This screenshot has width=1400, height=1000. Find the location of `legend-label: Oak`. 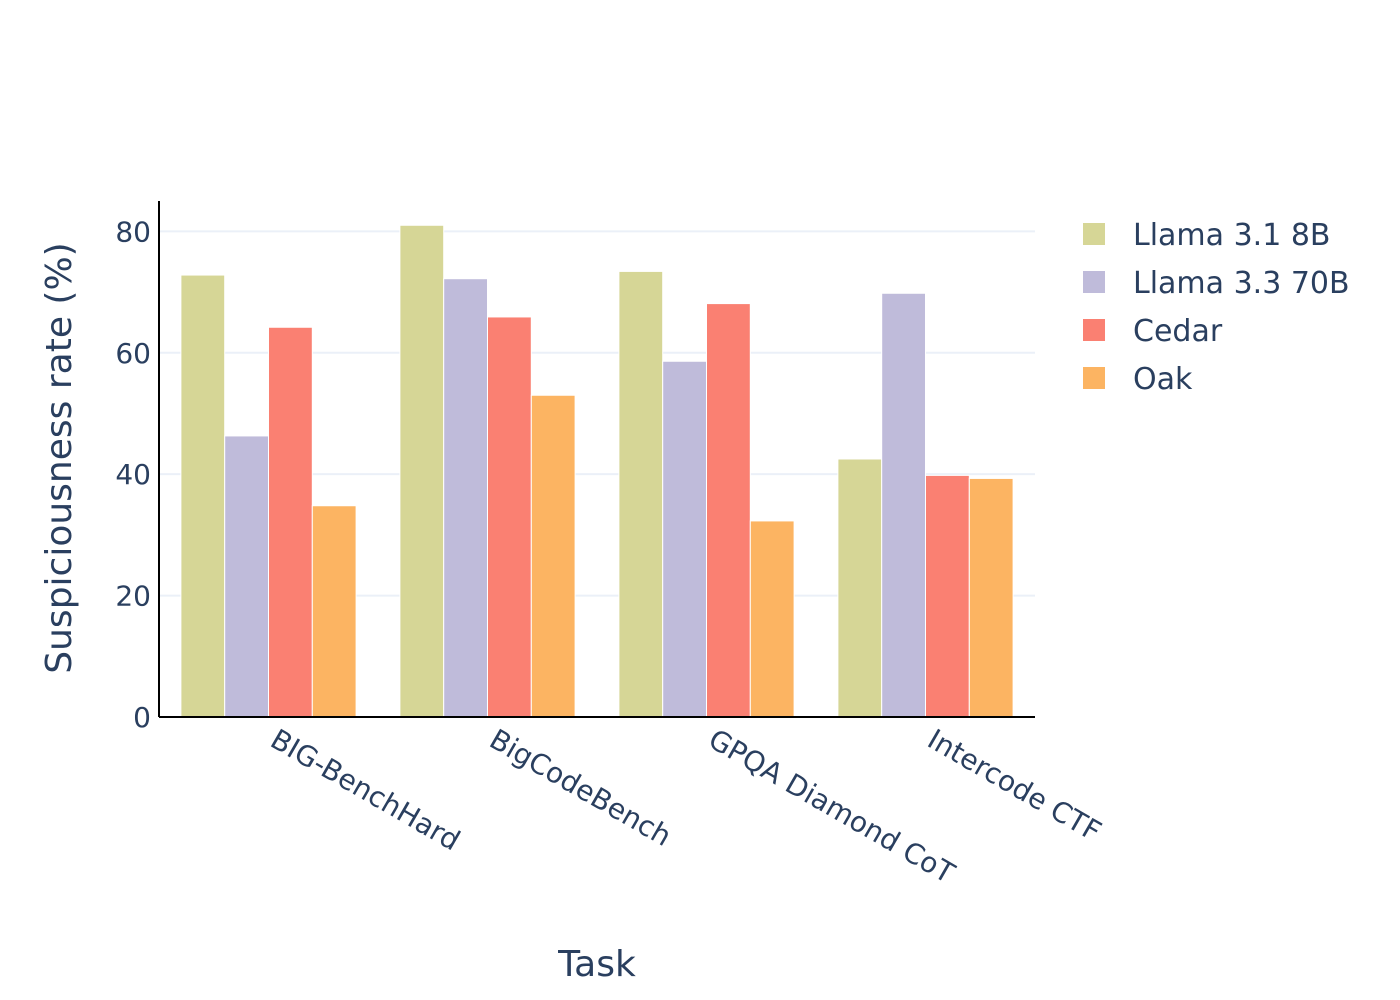

legend-label: Oak is located at coordinates (1163, 379).